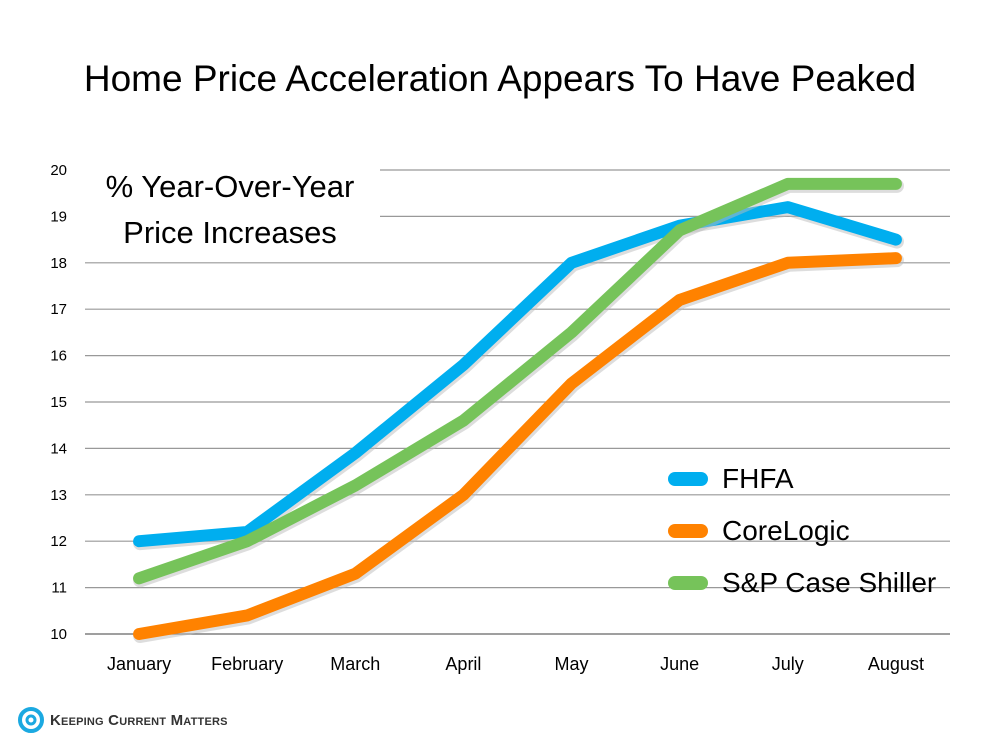 The height and width of the screenshot is (750, 1000). Describe the element at coordinates (58, 309) in the screenshot. I see `y-tick-label: 17` at that location.